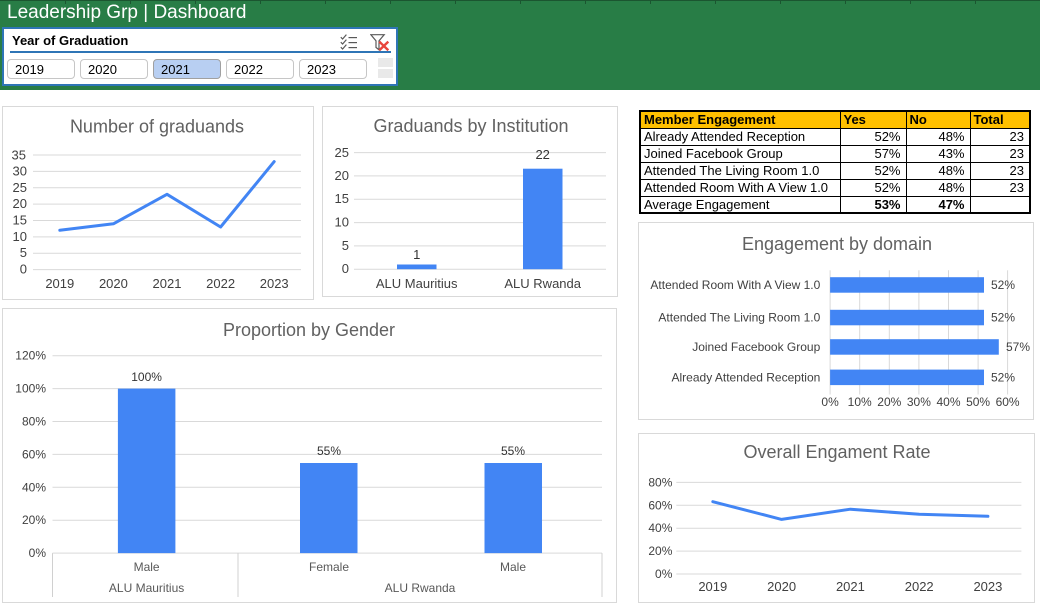 This screenshot has width=1040, height=607. What do you see at coordinates (19, 155) in the screenshot?
I see `svg-text: 35` at bounding box center [19, 155].